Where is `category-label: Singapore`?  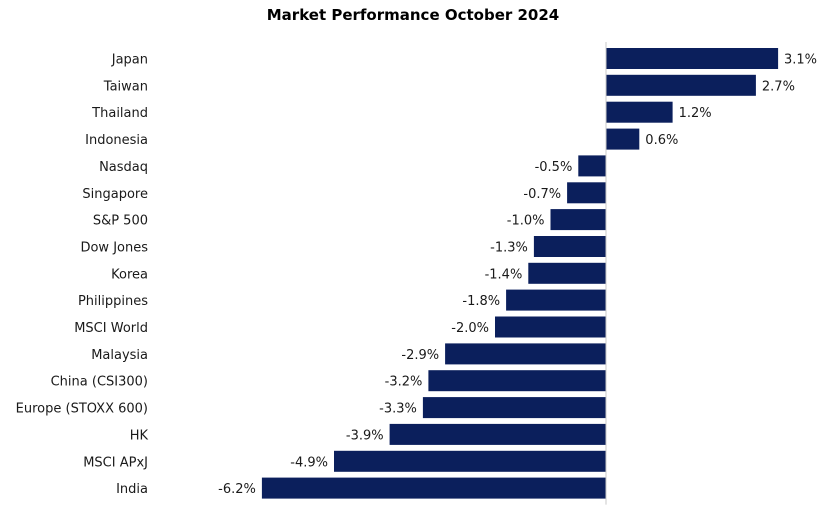
category-label: Singapore is located at coordinates (115, 194).